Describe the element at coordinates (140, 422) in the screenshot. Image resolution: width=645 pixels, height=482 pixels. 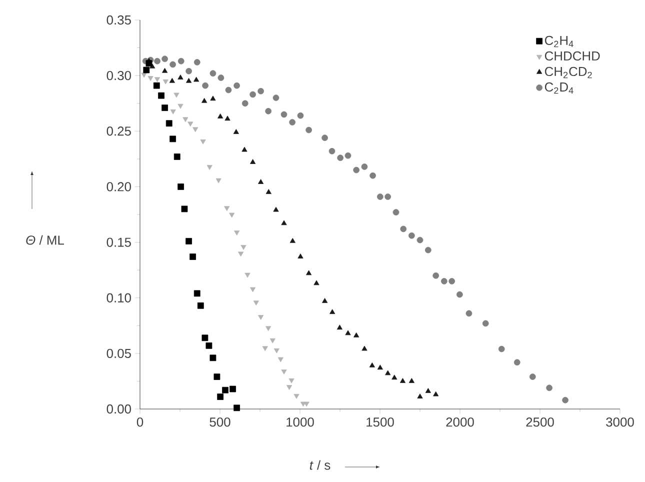
I see `x-tick-label: 0` at that location.